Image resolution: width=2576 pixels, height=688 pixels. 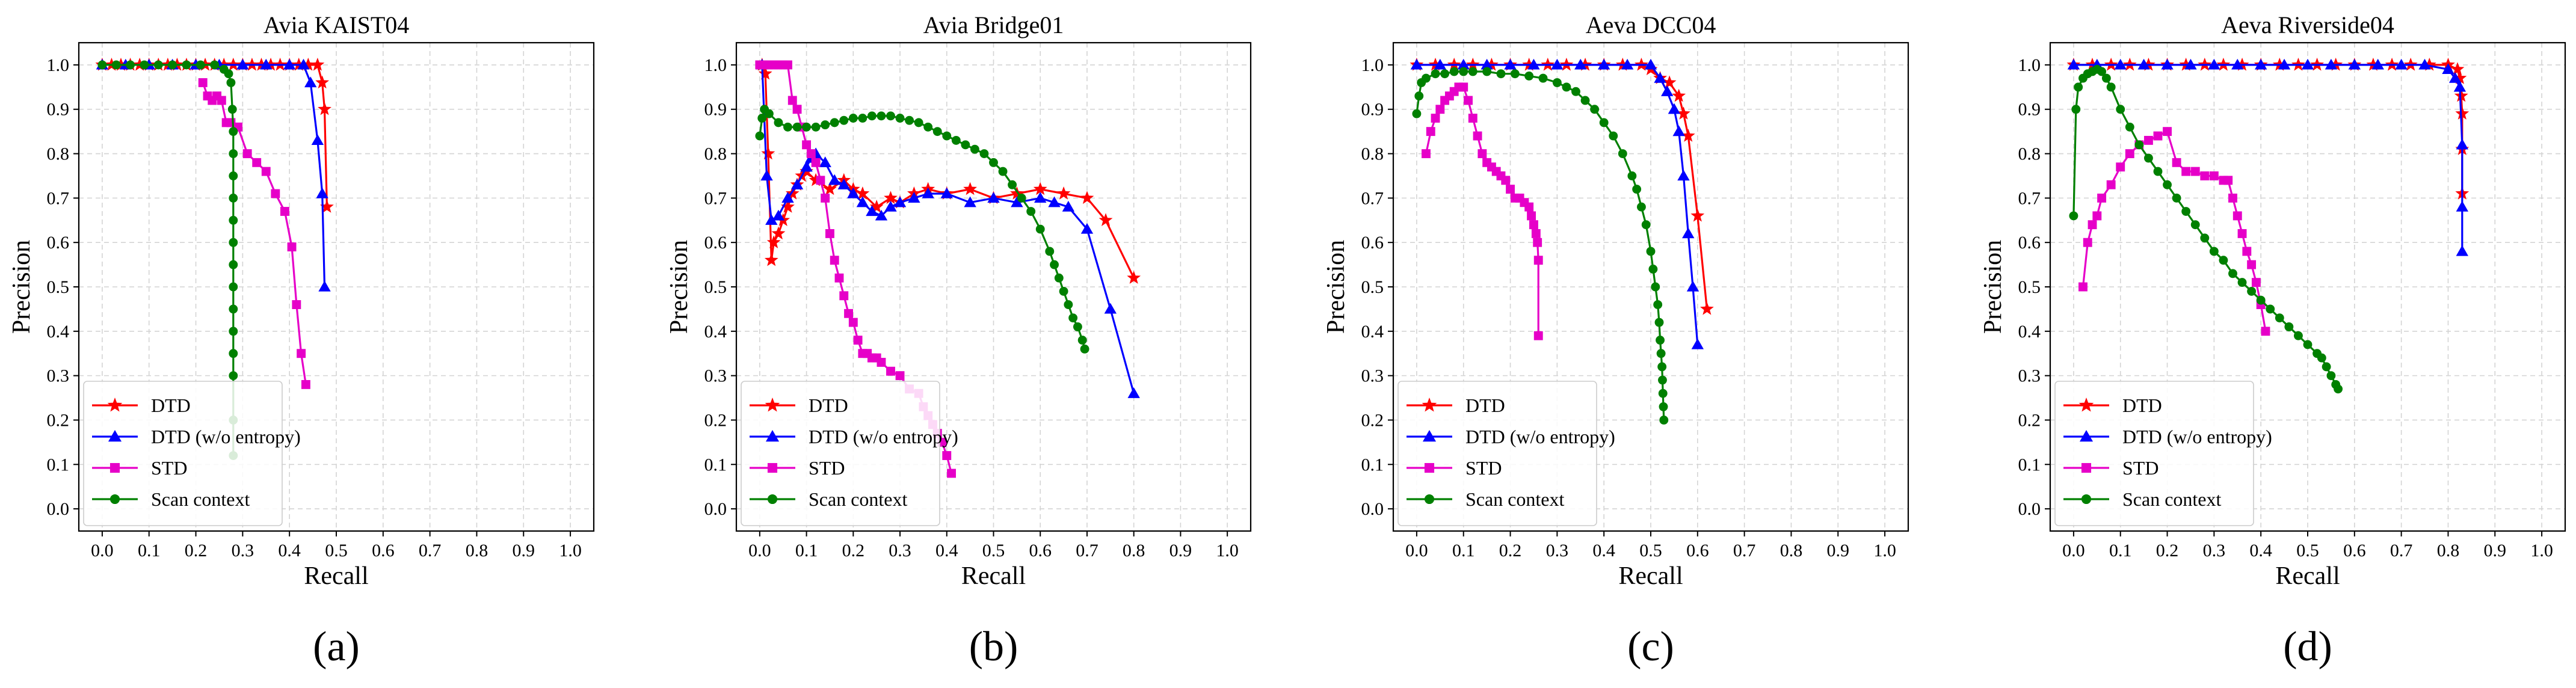 What do you see at coordinates (1372, 243) in the screenshot?
I see `y-tick-label: 0.6` at bounding box center [1372, 243].